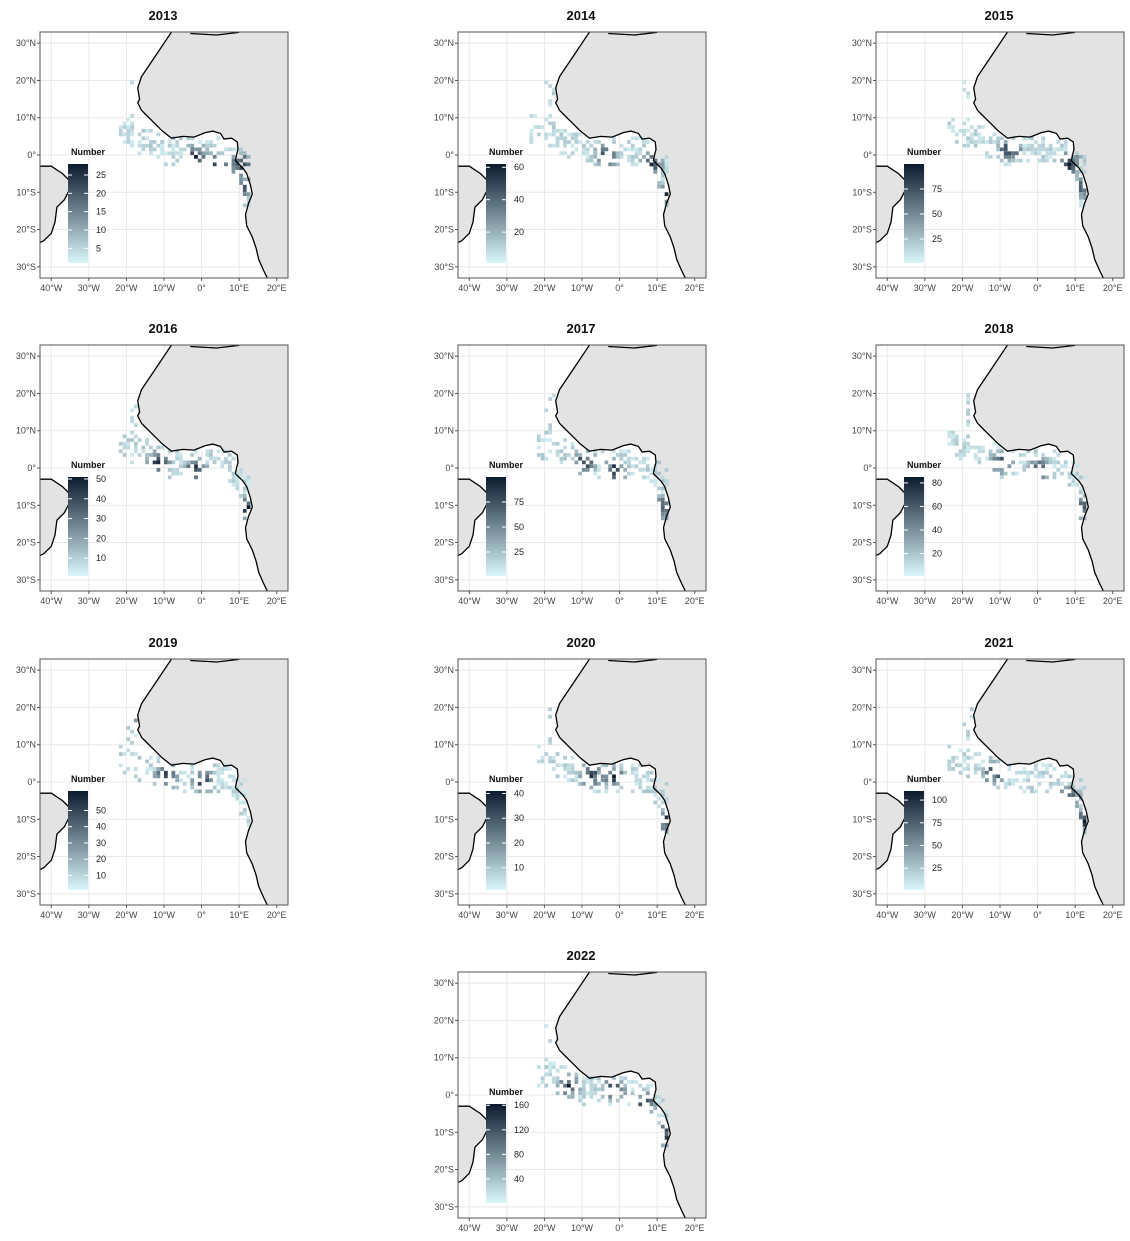 This screenshot has width=1130, height=1241. What do you see at coordinates (519, 200) in the screenshot?
I see `legend-tick-label: 40` at bounding box center [519, 200].